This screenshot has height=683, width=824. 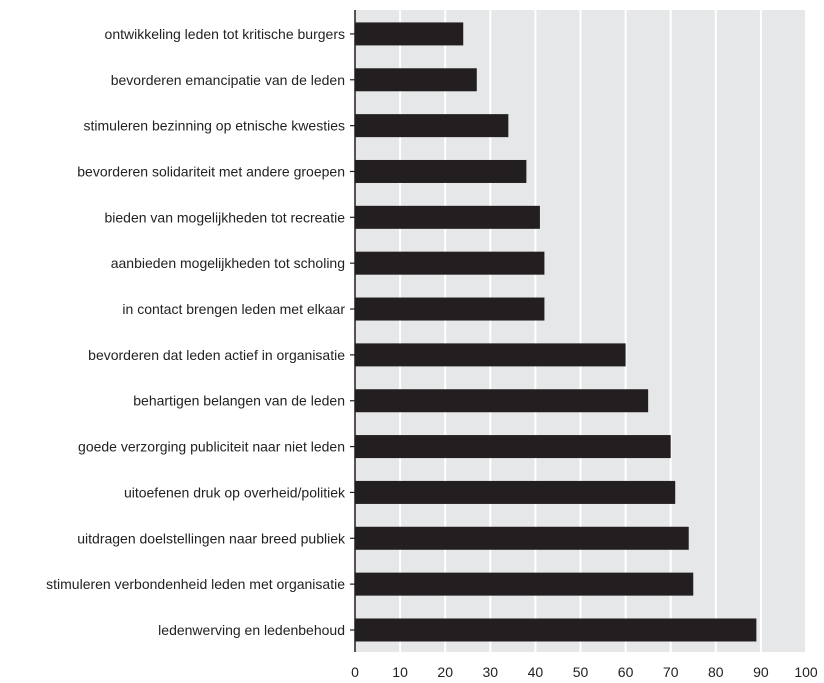 I want to click on x-tick-label: 90, so click(x=761, y=672).